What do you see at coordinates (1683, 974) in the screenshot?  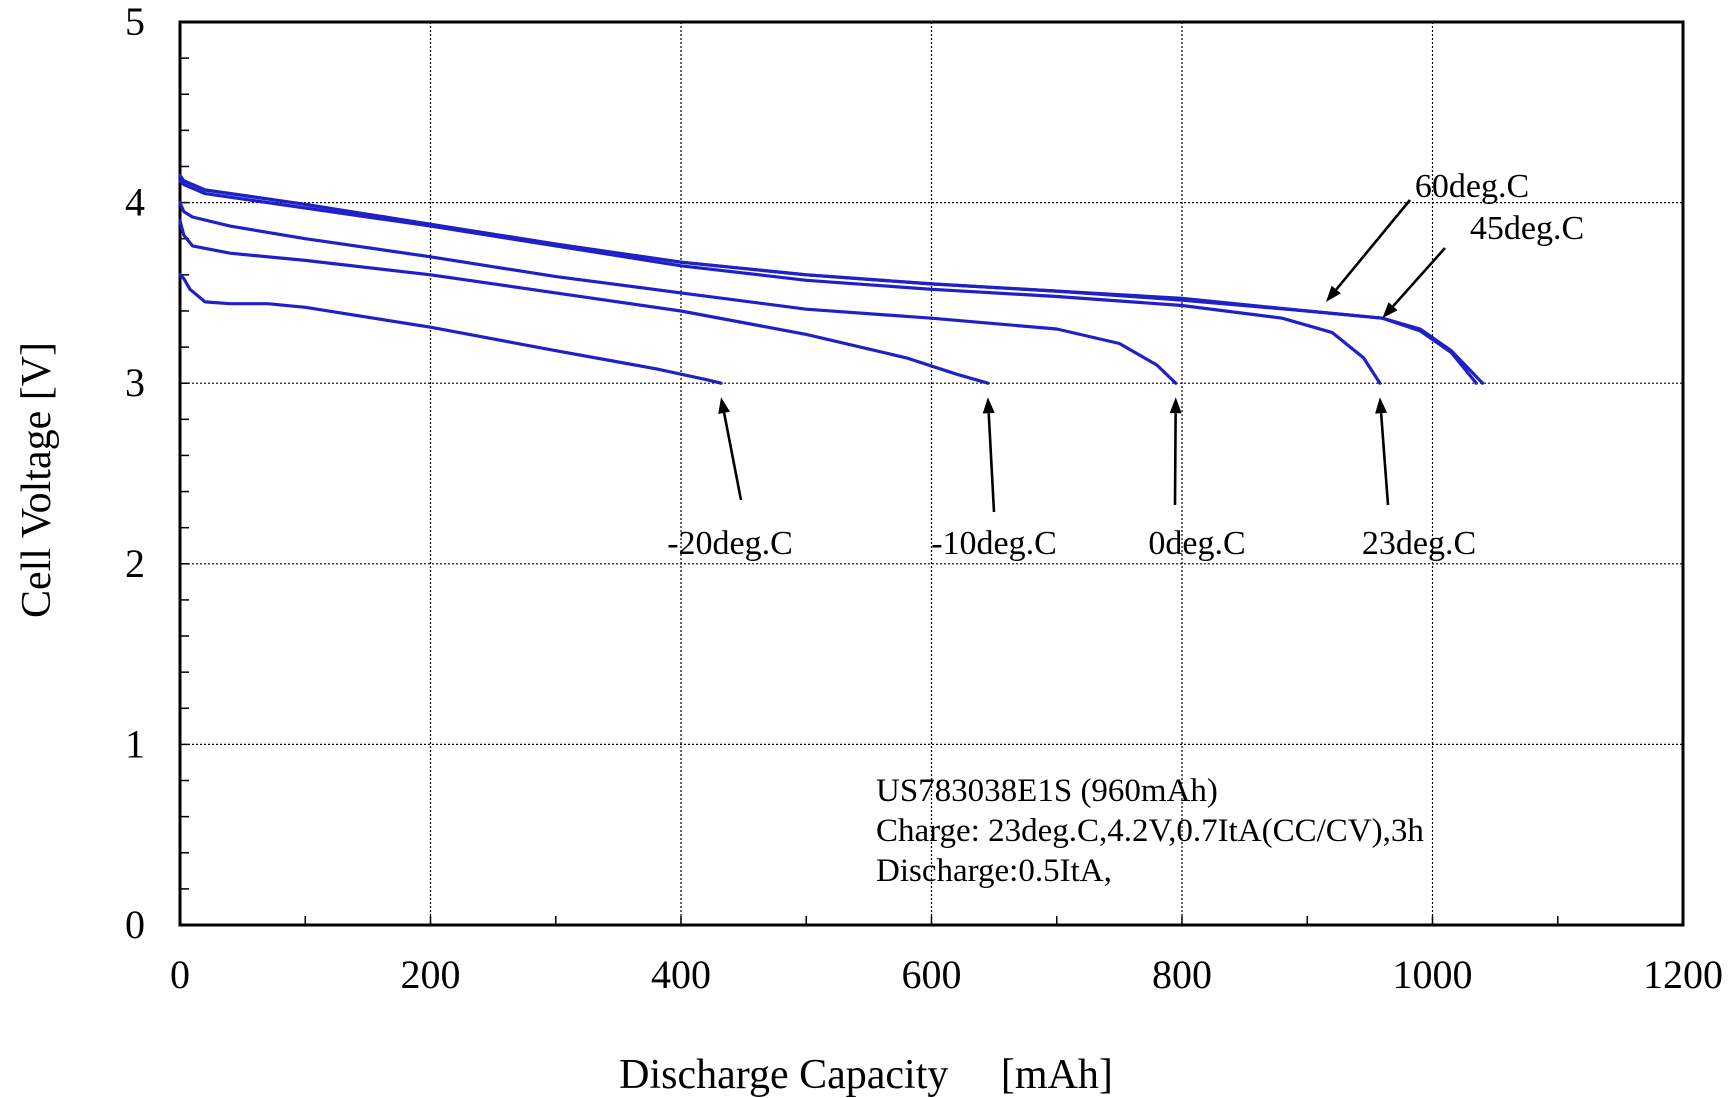 I see `x-tick-label: 1200` at bounding box center [1683, 974].